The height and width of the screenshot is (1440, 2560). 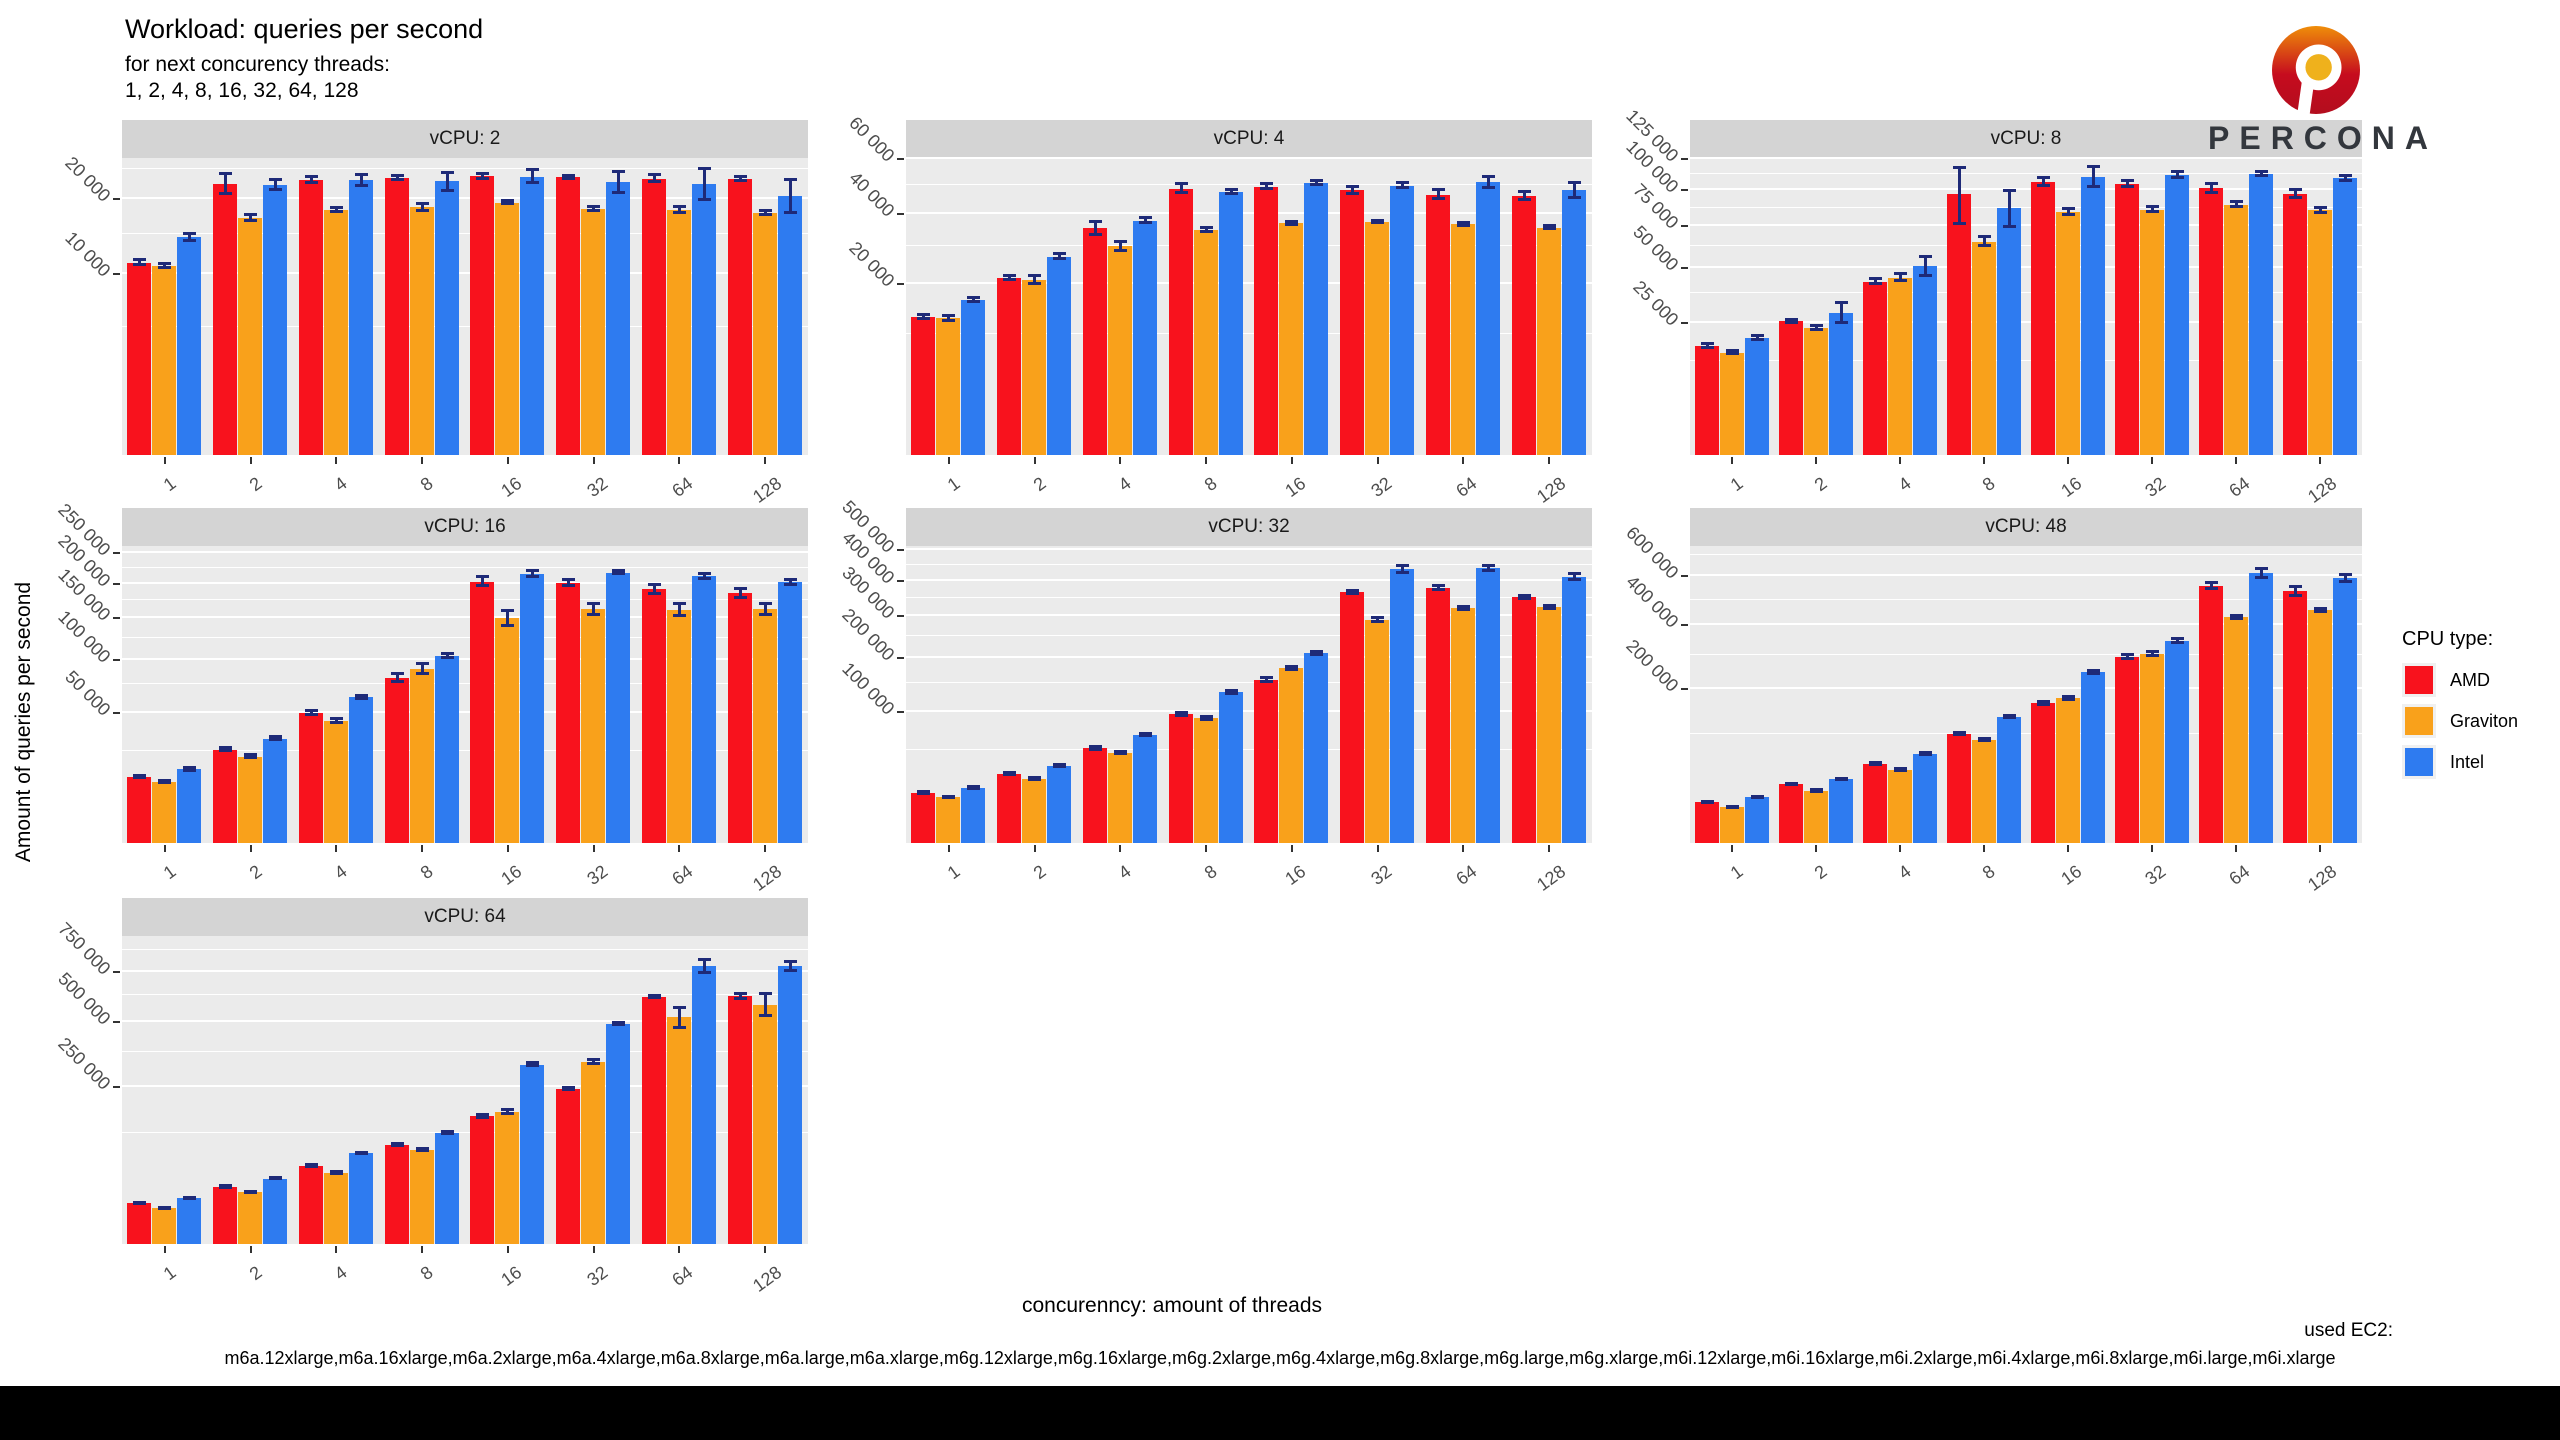 What do you see at coordinates (1551, 490) in the screenshot?
I see `x-tick-label: 128` at bounding box center [1551, 490].